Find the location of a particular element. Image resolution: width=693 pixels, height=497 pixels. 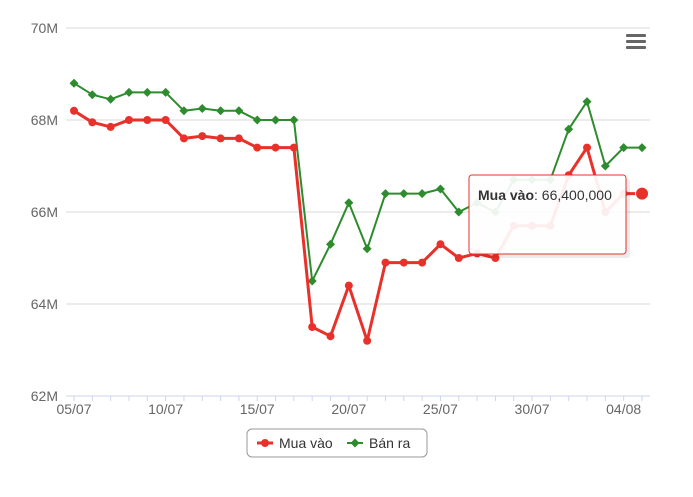

y-axis: 62M 64M 66M 68M 70M is located at coordinates (44, 212).